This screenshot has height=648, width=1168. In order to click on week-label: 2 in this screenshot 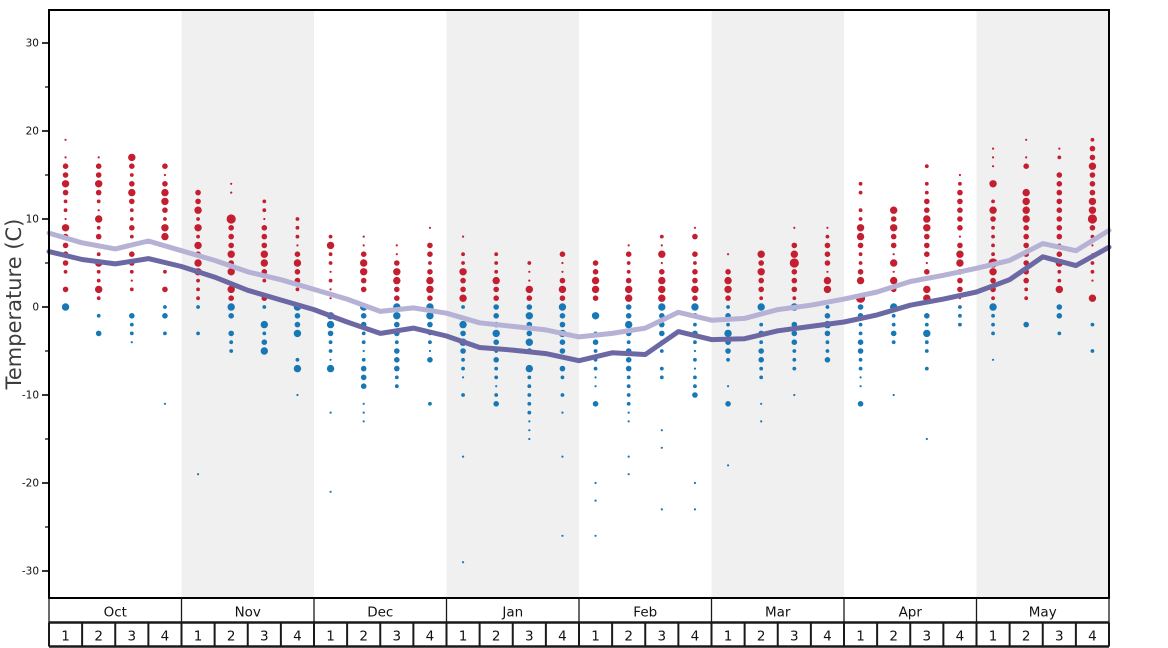, I will do `click(363, 637)`.